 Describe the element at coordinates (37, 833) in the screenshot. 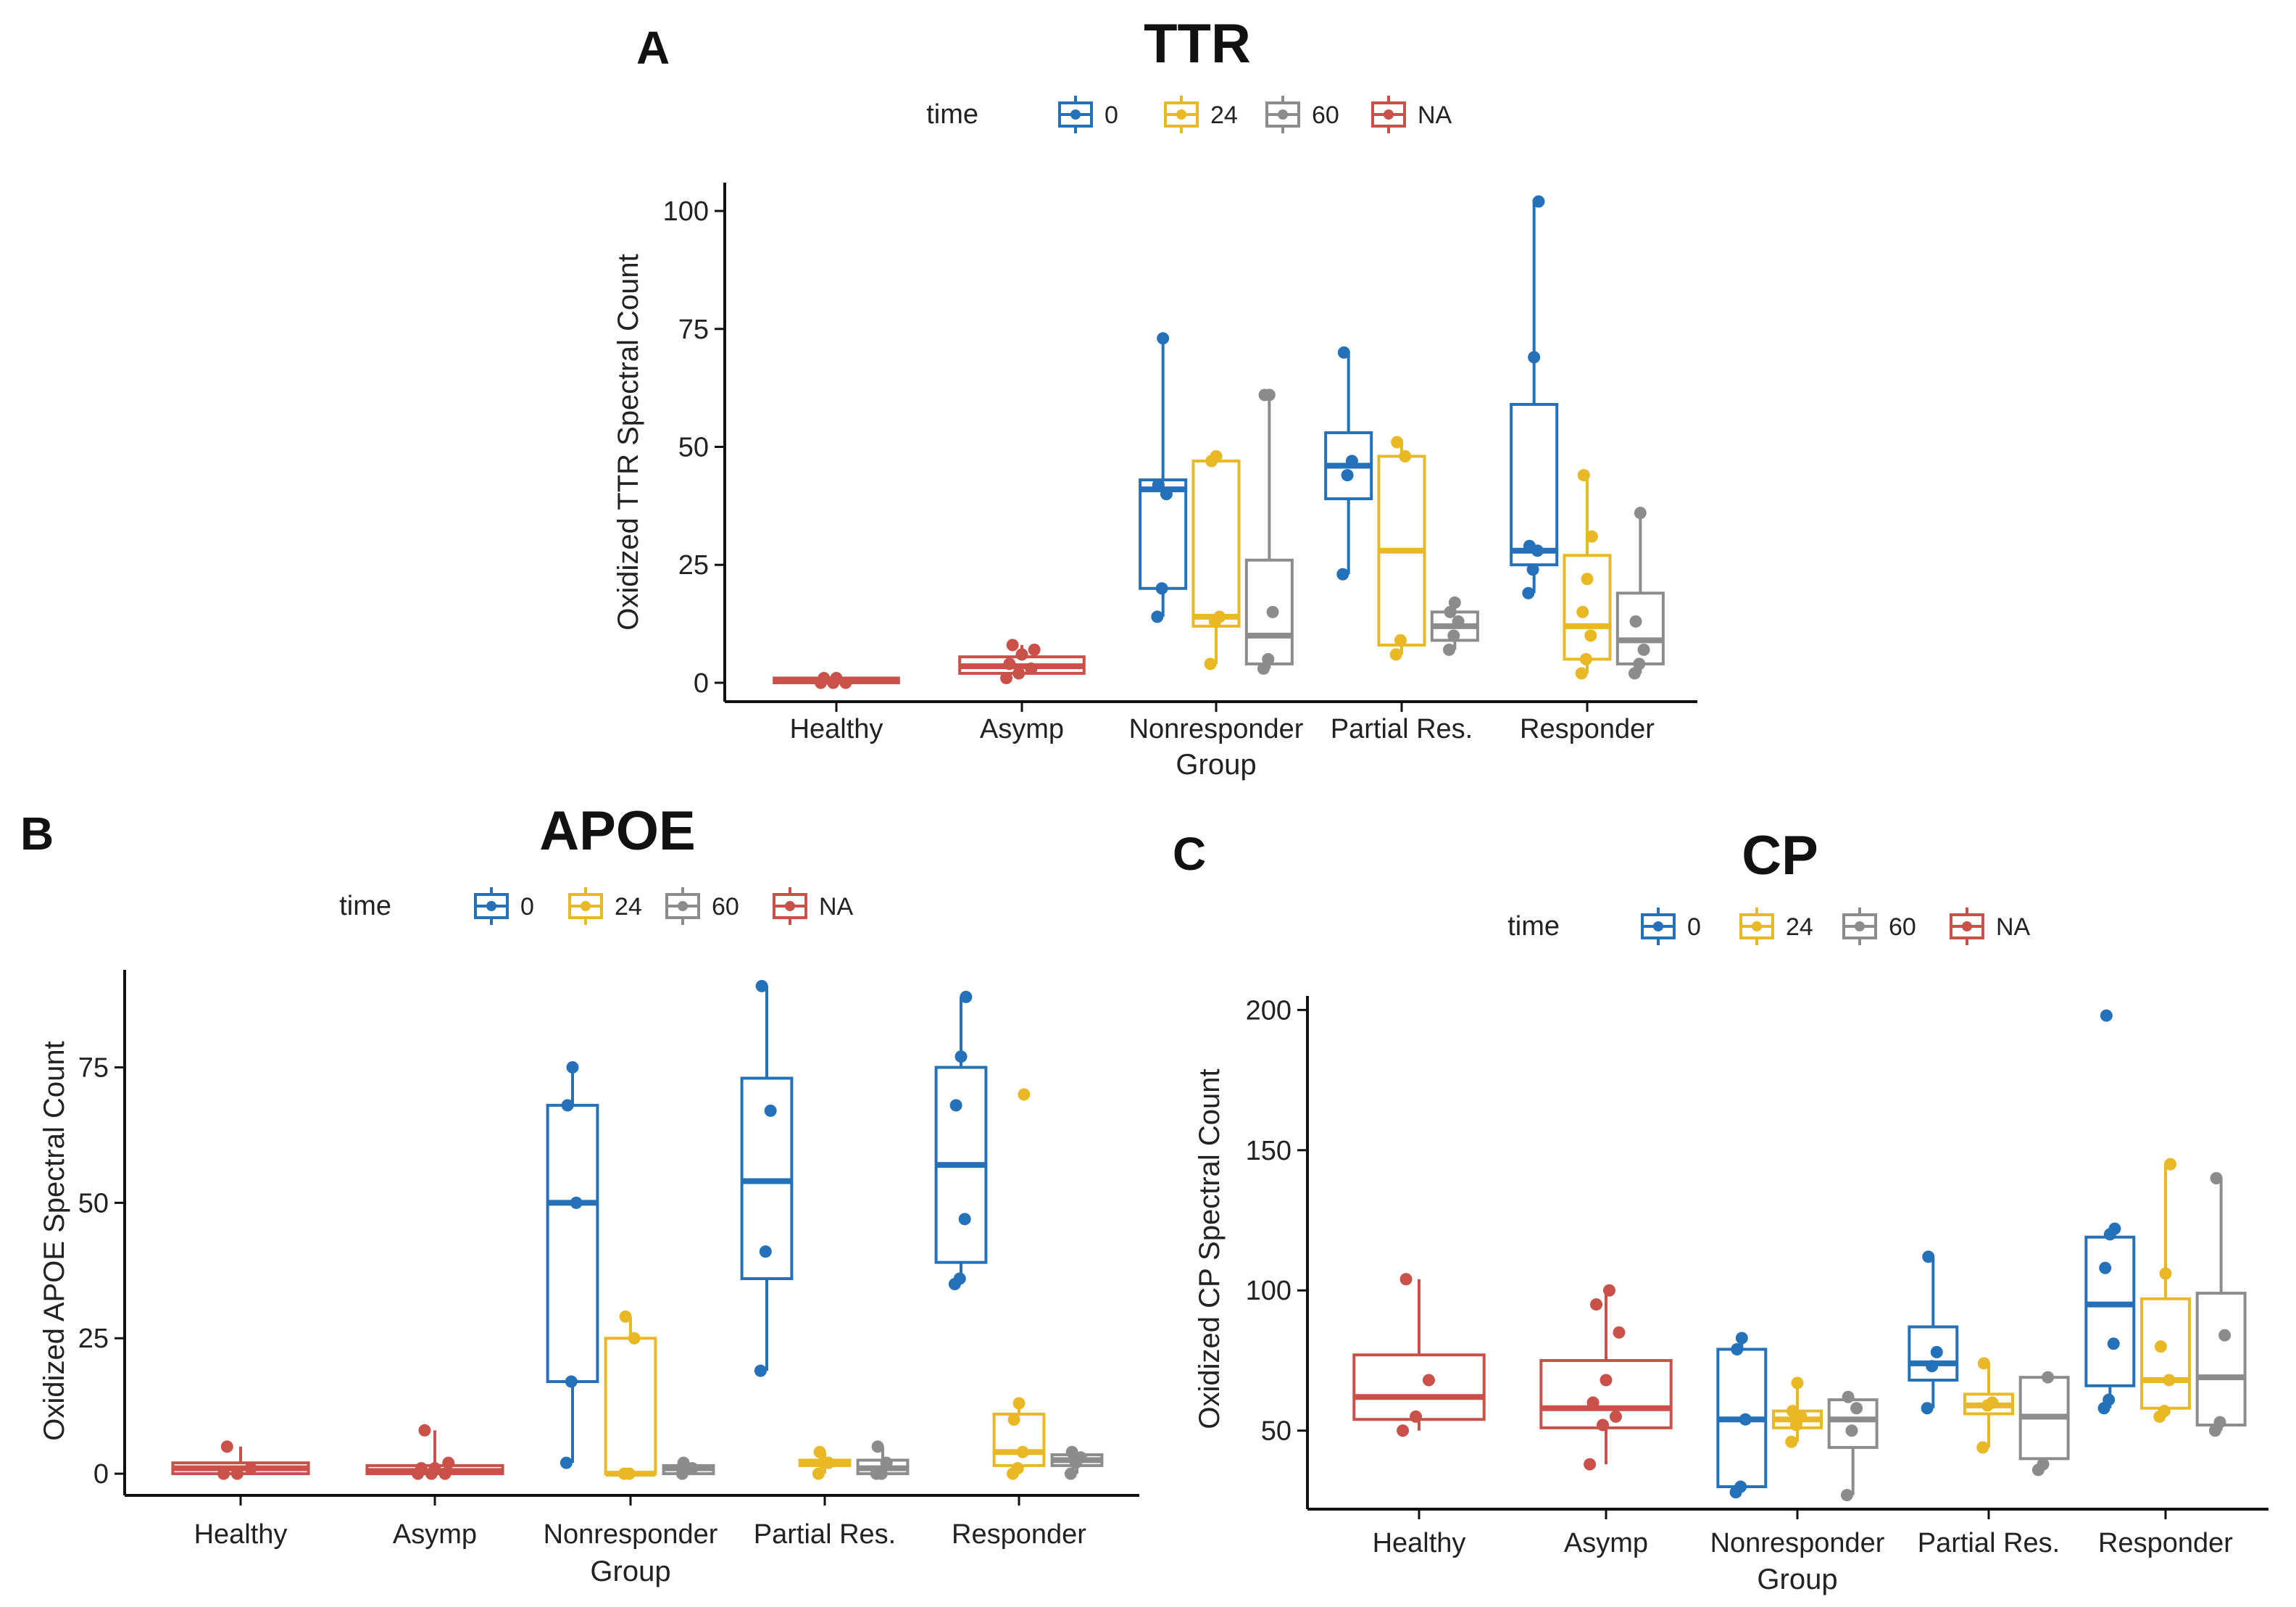

I see `panel-letter: B` at that location.